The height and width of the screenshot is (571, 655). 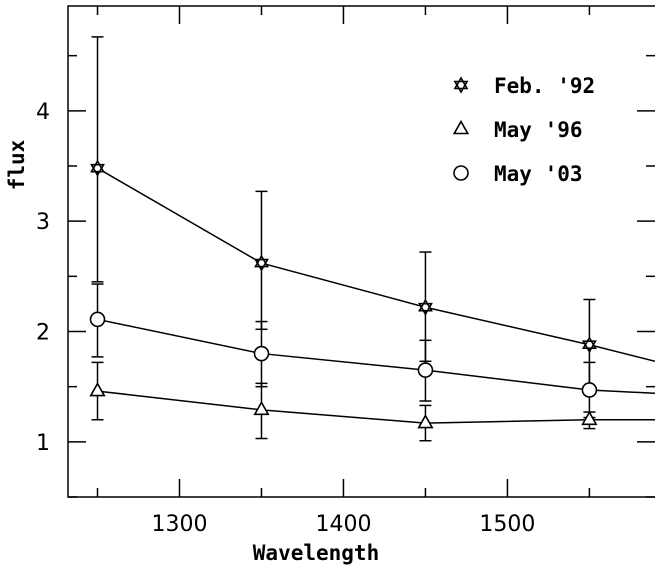 I want to click on legend-label-feb-92: Feb. '92, so click(x=544, y=86).